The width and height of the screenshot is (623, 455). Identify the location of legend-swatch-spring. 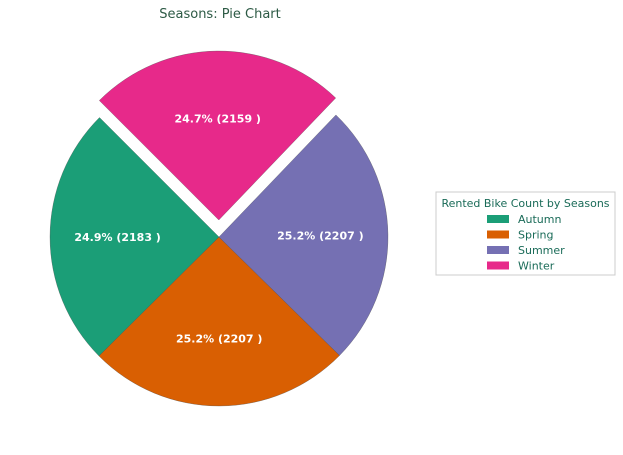
(498, 234).